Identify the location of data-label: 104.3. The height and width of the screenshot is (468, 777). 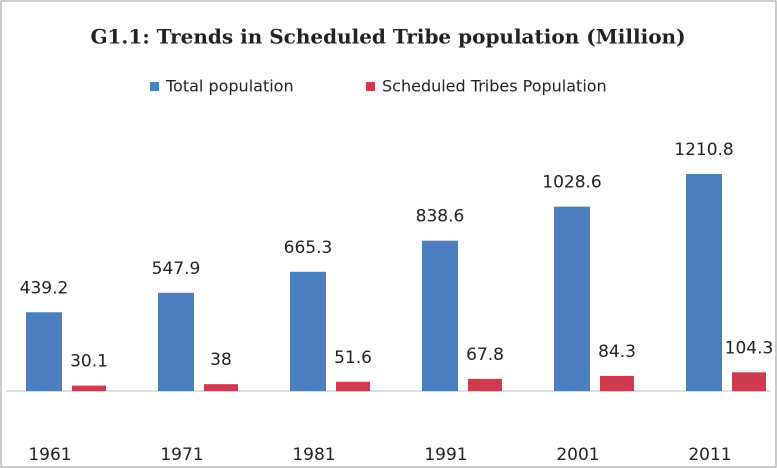
(749, 348).